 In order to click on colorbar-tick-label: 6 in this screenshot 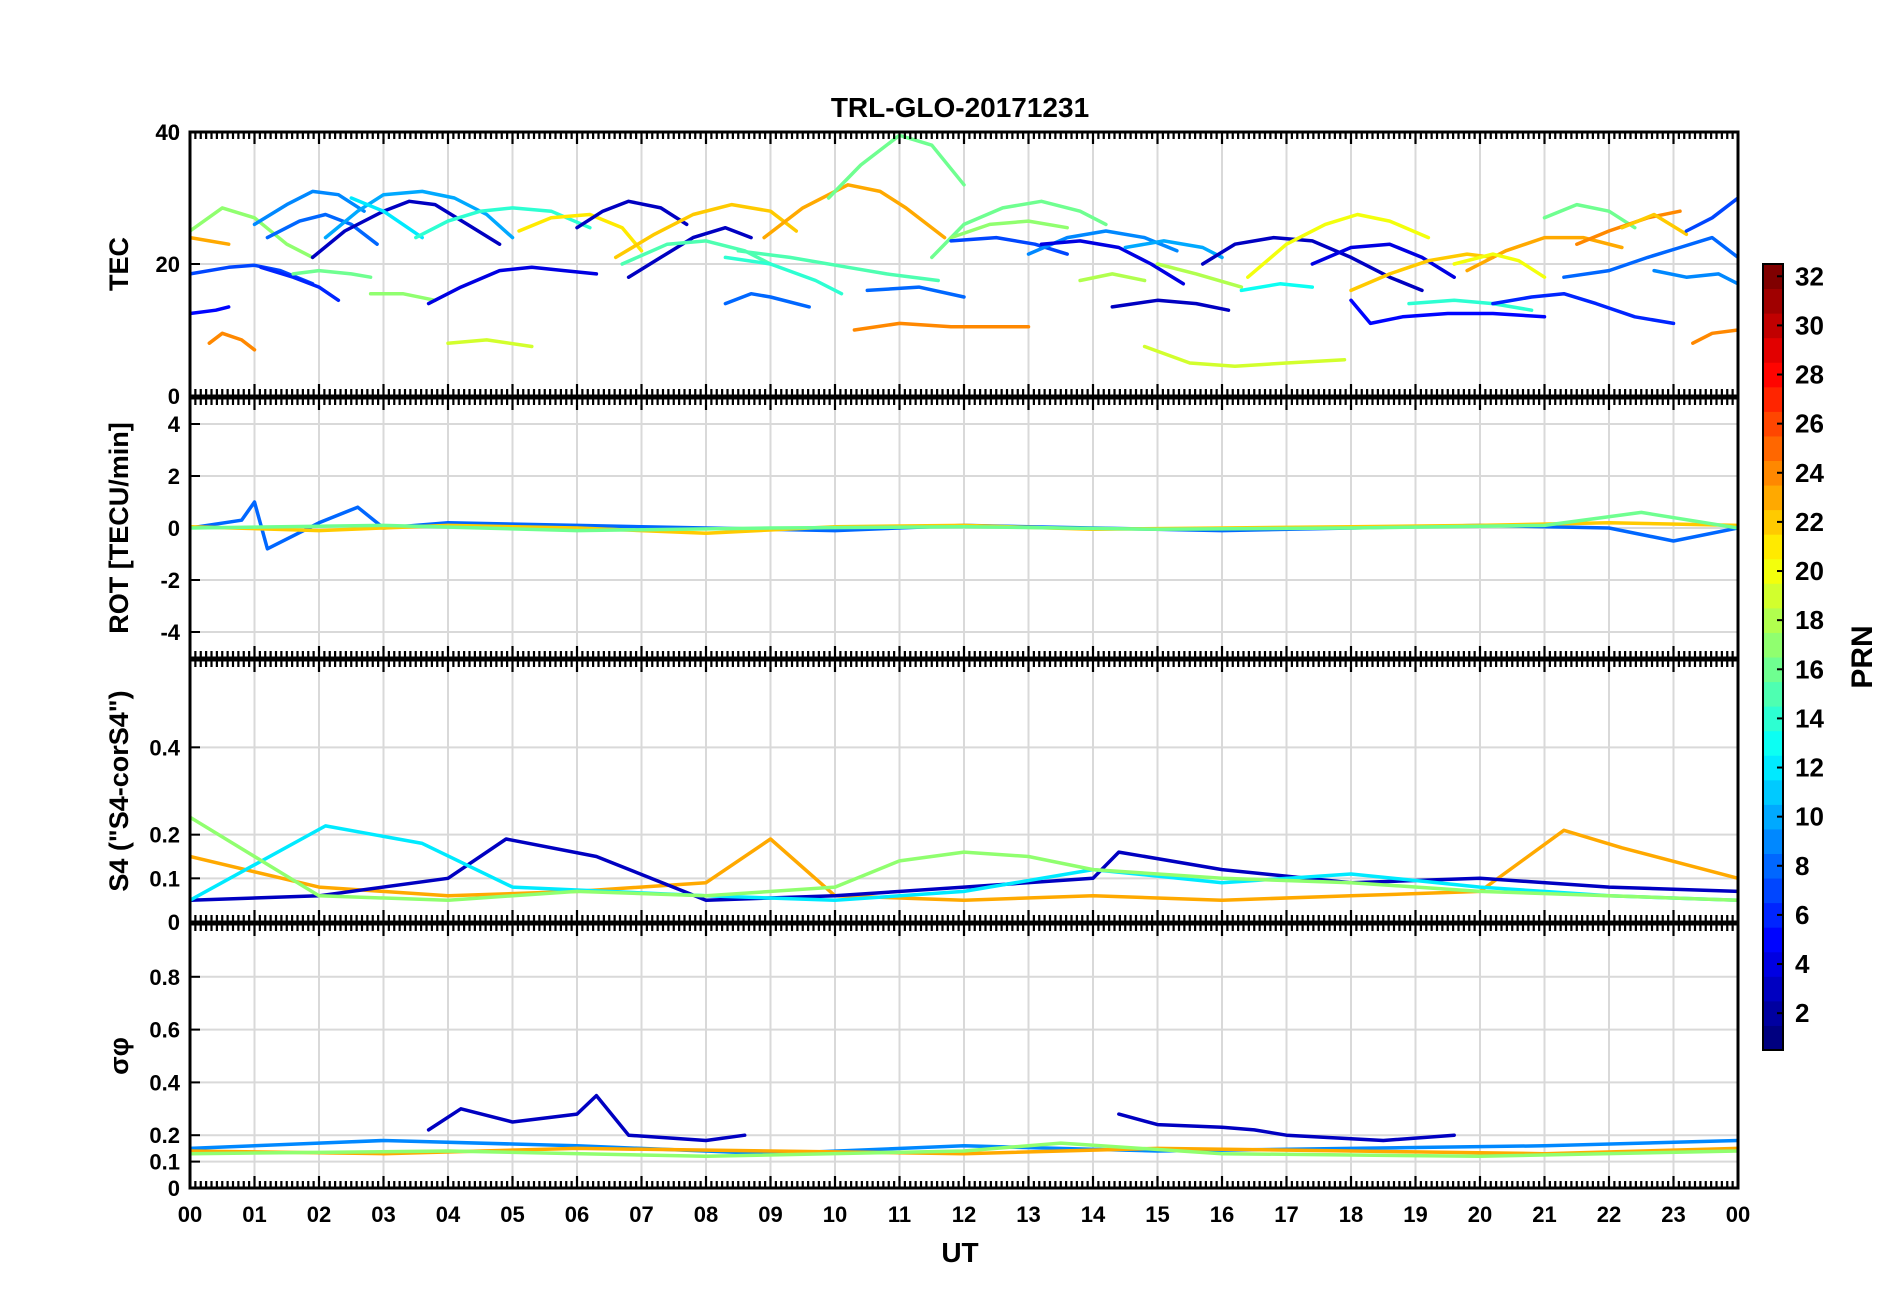, I will do `click(1802, 915)`.